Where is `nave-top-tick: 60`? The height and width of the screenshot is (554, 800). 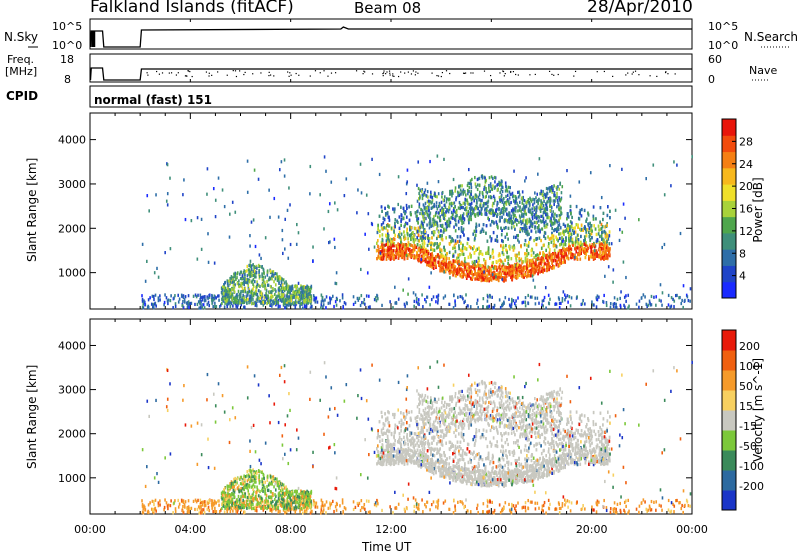 nave-top-tick: 60 is located at coordinates (715, 59).